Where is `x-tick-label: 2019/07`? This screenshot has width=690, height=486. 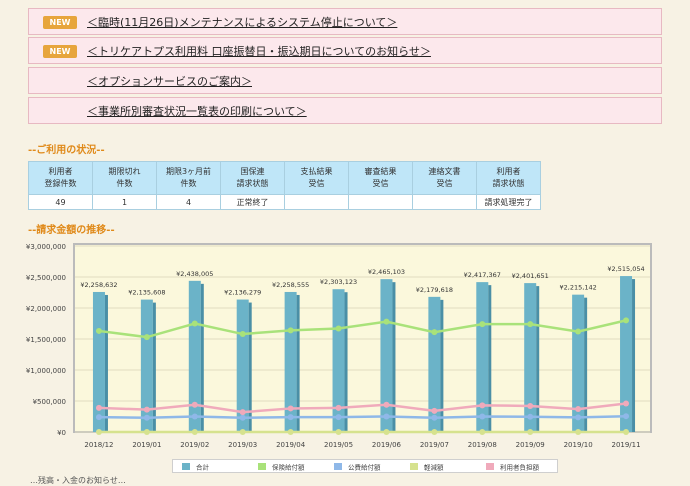
x-tick-label: 2019/07 is located at coordinates (434, 445).